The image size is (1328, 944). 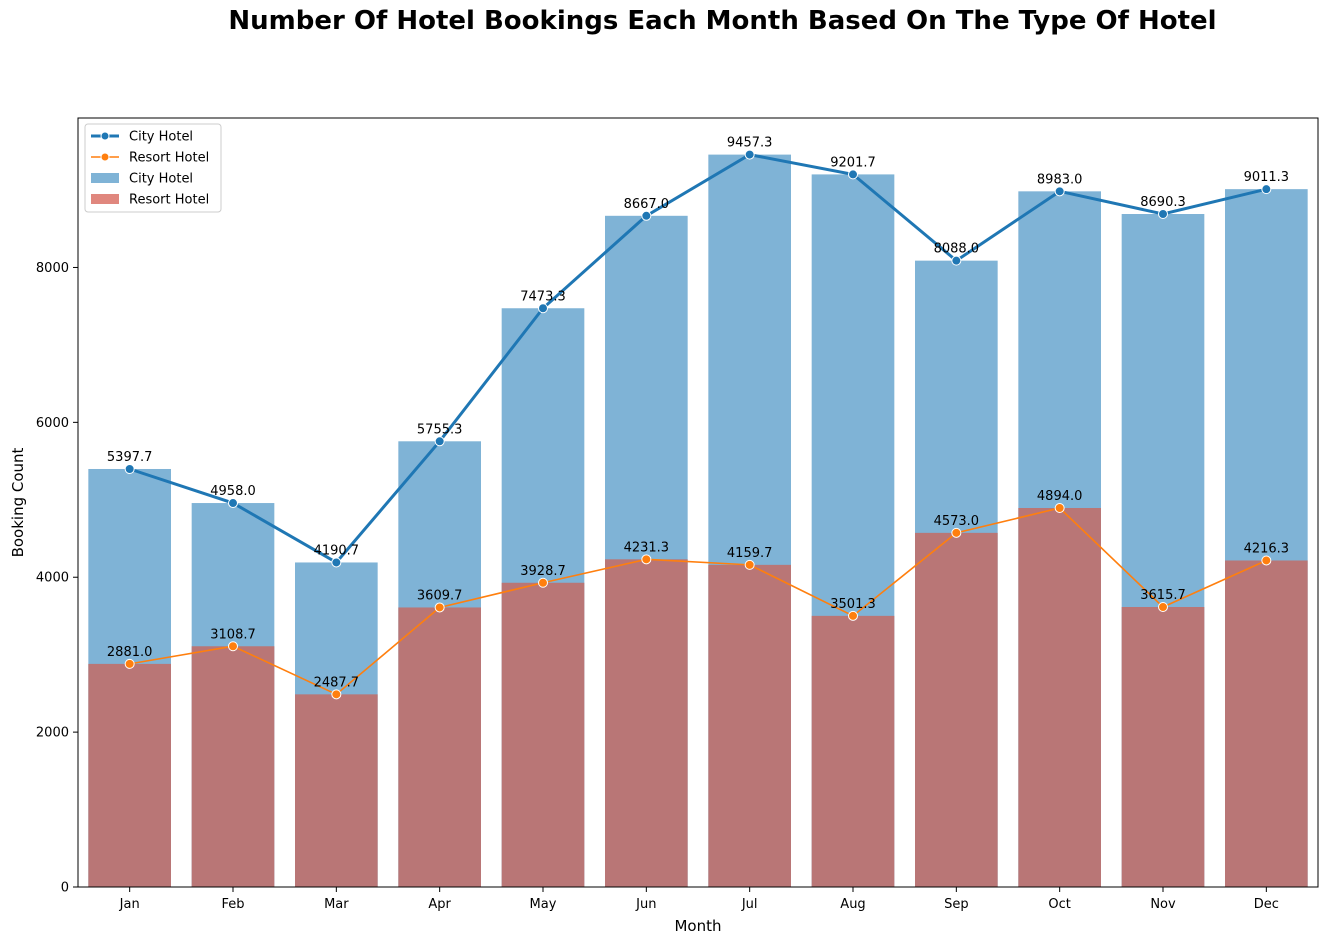 I want to click on bar-resort-oct, so click(x=1059, y=697).